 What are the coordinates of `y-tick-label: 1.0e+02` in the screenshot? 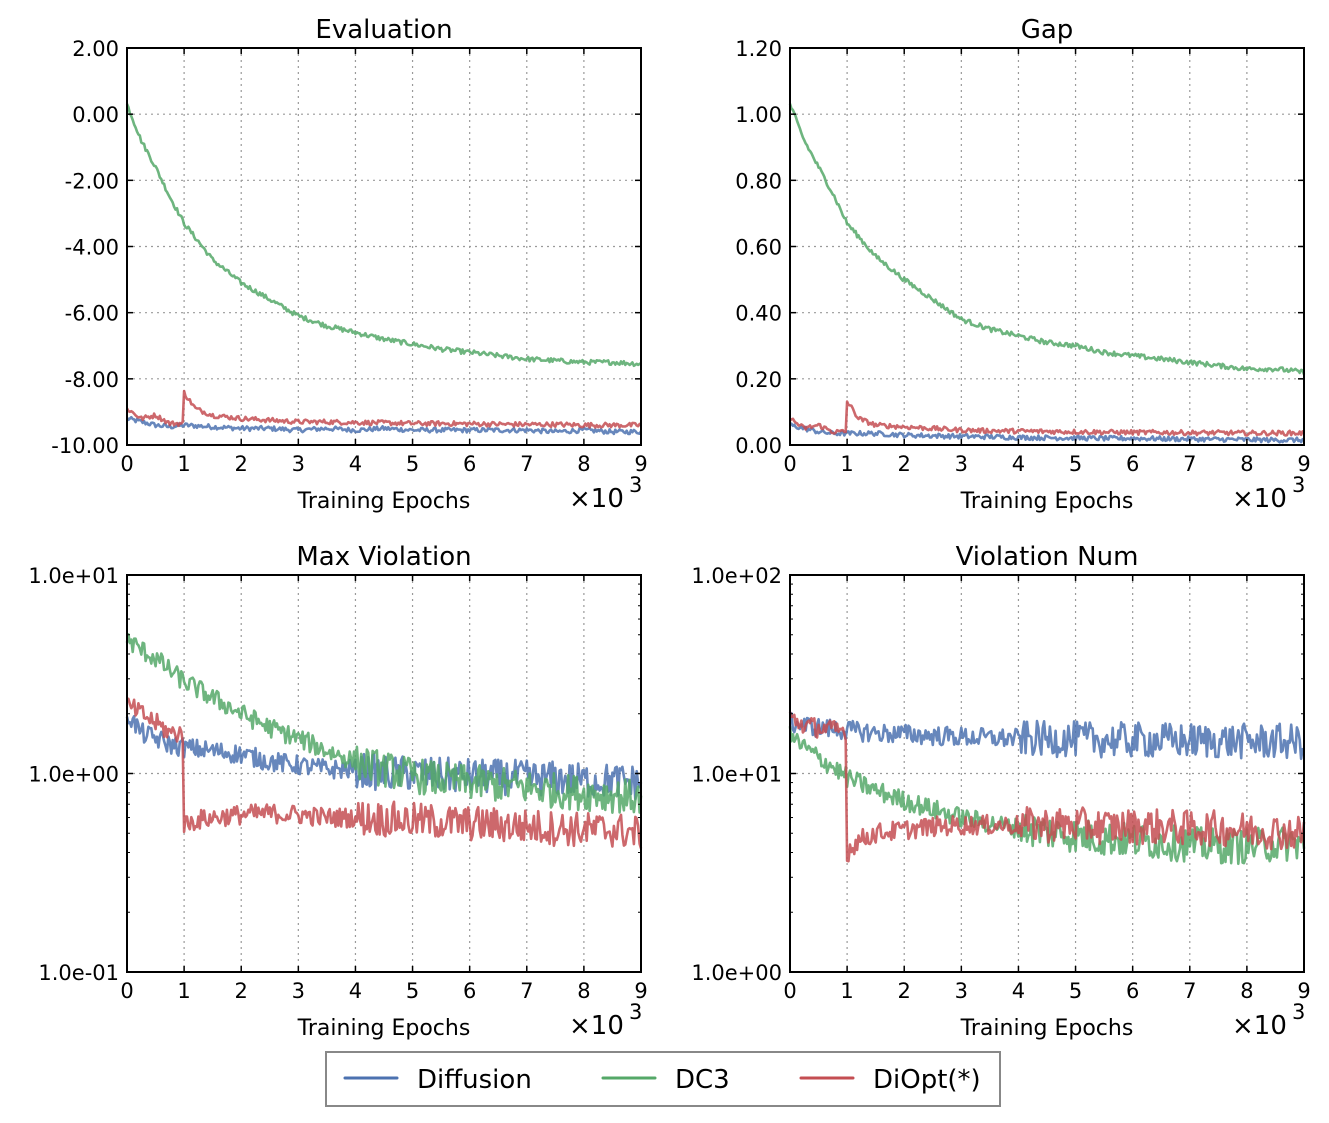 It's located at (736, 576).